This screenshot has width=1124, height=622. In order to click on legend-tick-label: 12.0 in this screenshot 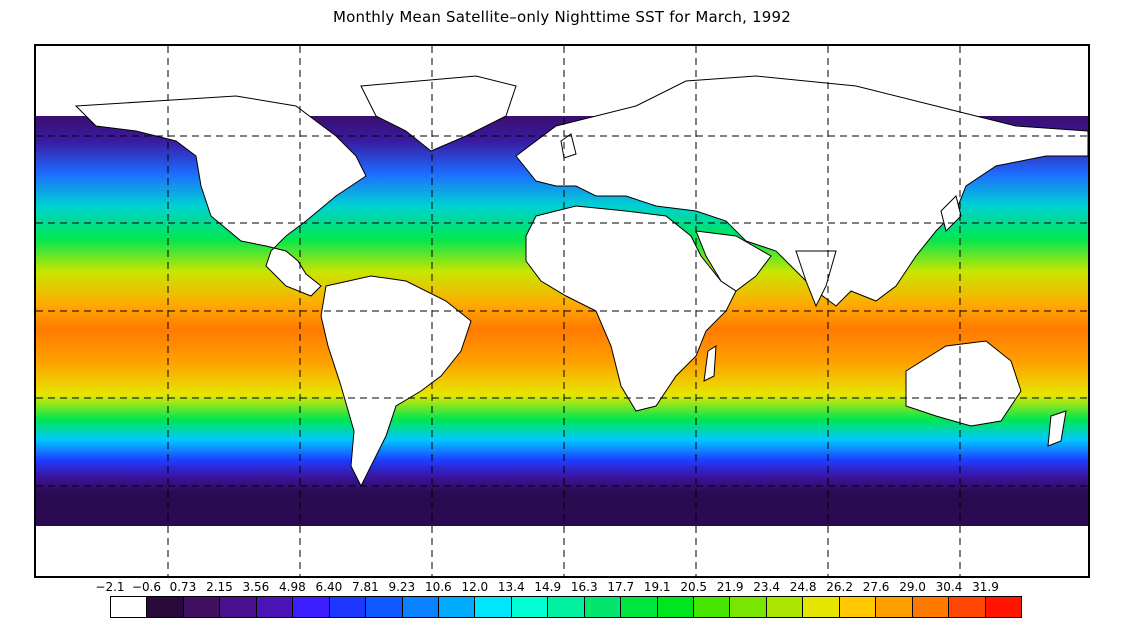, I will do `click(475, 587)`.